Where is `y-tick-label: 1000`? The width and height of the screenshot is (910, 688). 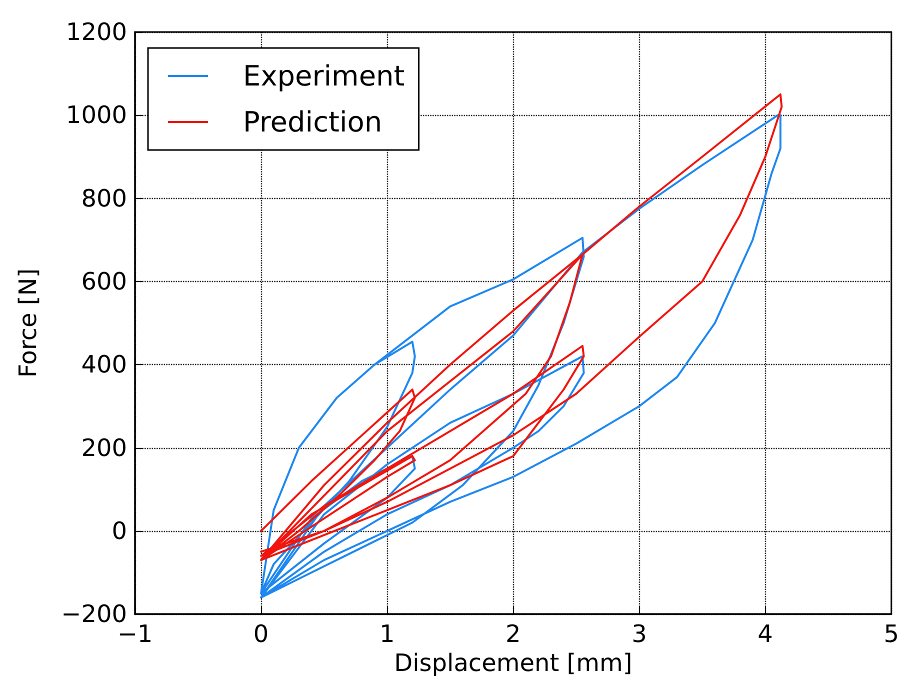 y-tick-label: 1000 is located at coordinates (96, 115).